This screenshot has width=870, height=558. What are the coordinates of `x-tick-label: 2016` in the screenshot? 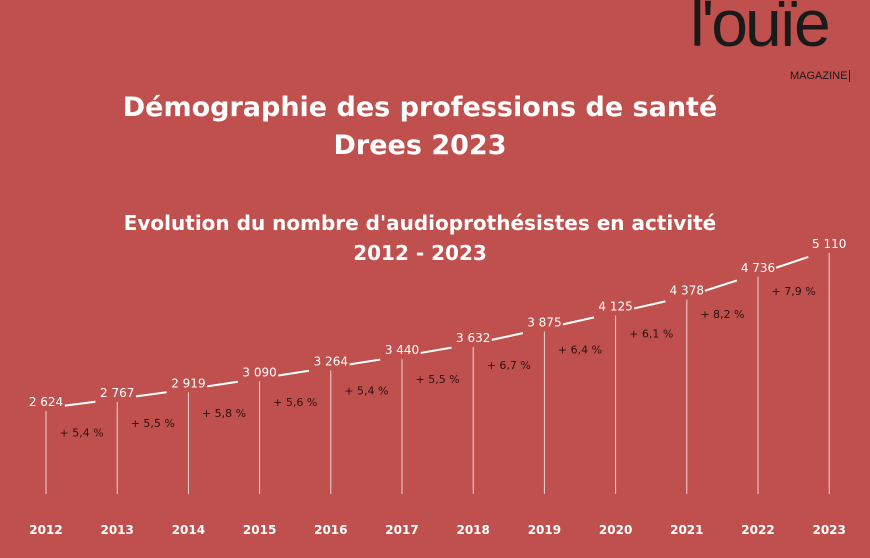 It's located at (330, 530).